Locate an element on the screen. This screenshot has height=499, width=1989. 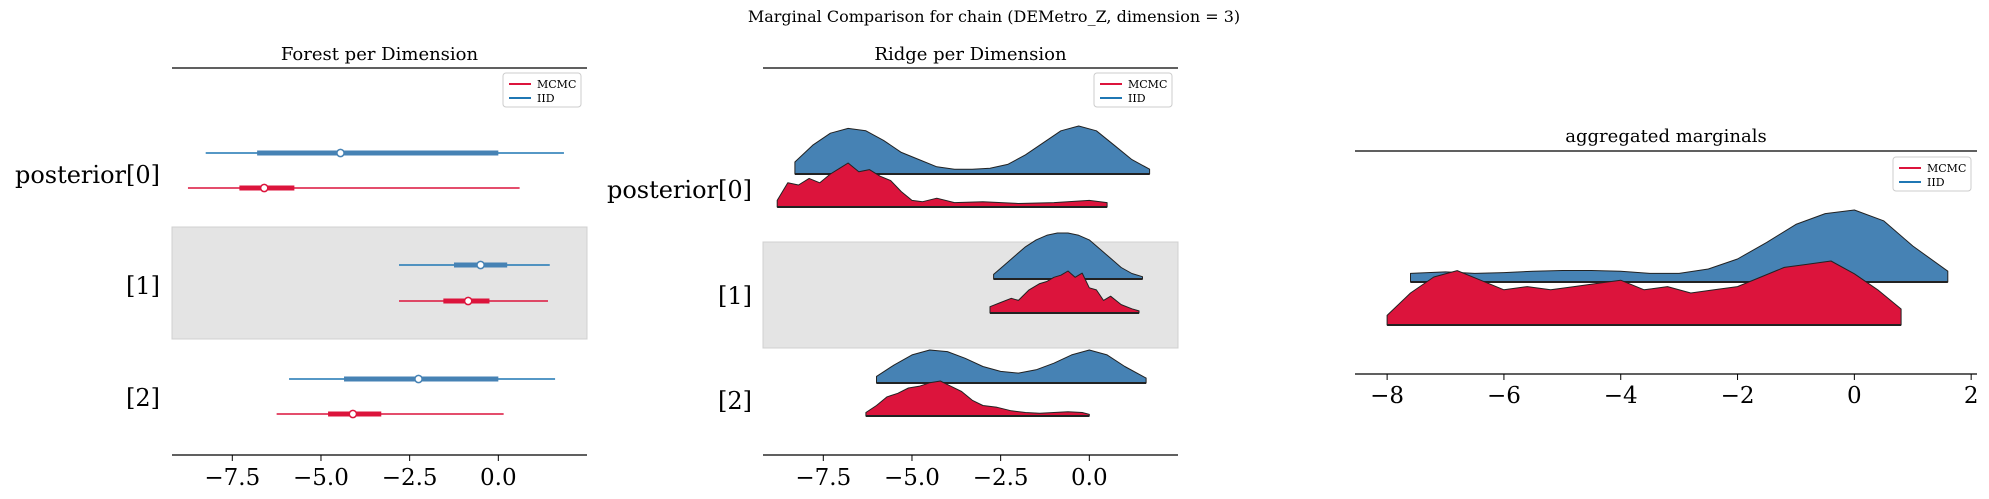
x-tick-label: 0 is located at coordinates (1854, 396).